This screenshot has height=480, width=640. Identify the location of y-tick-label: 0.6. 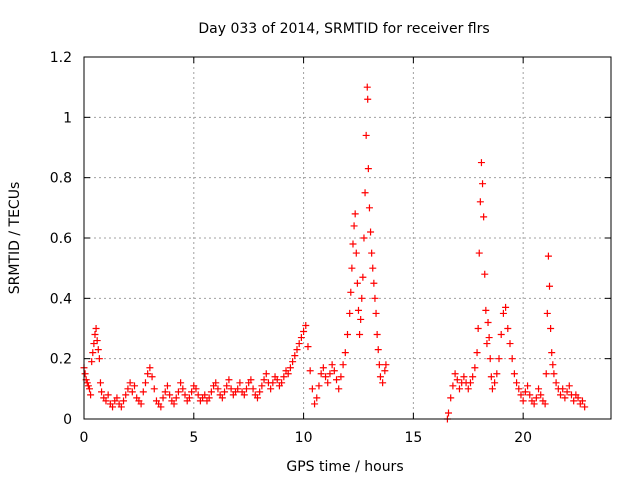
(61, 239).